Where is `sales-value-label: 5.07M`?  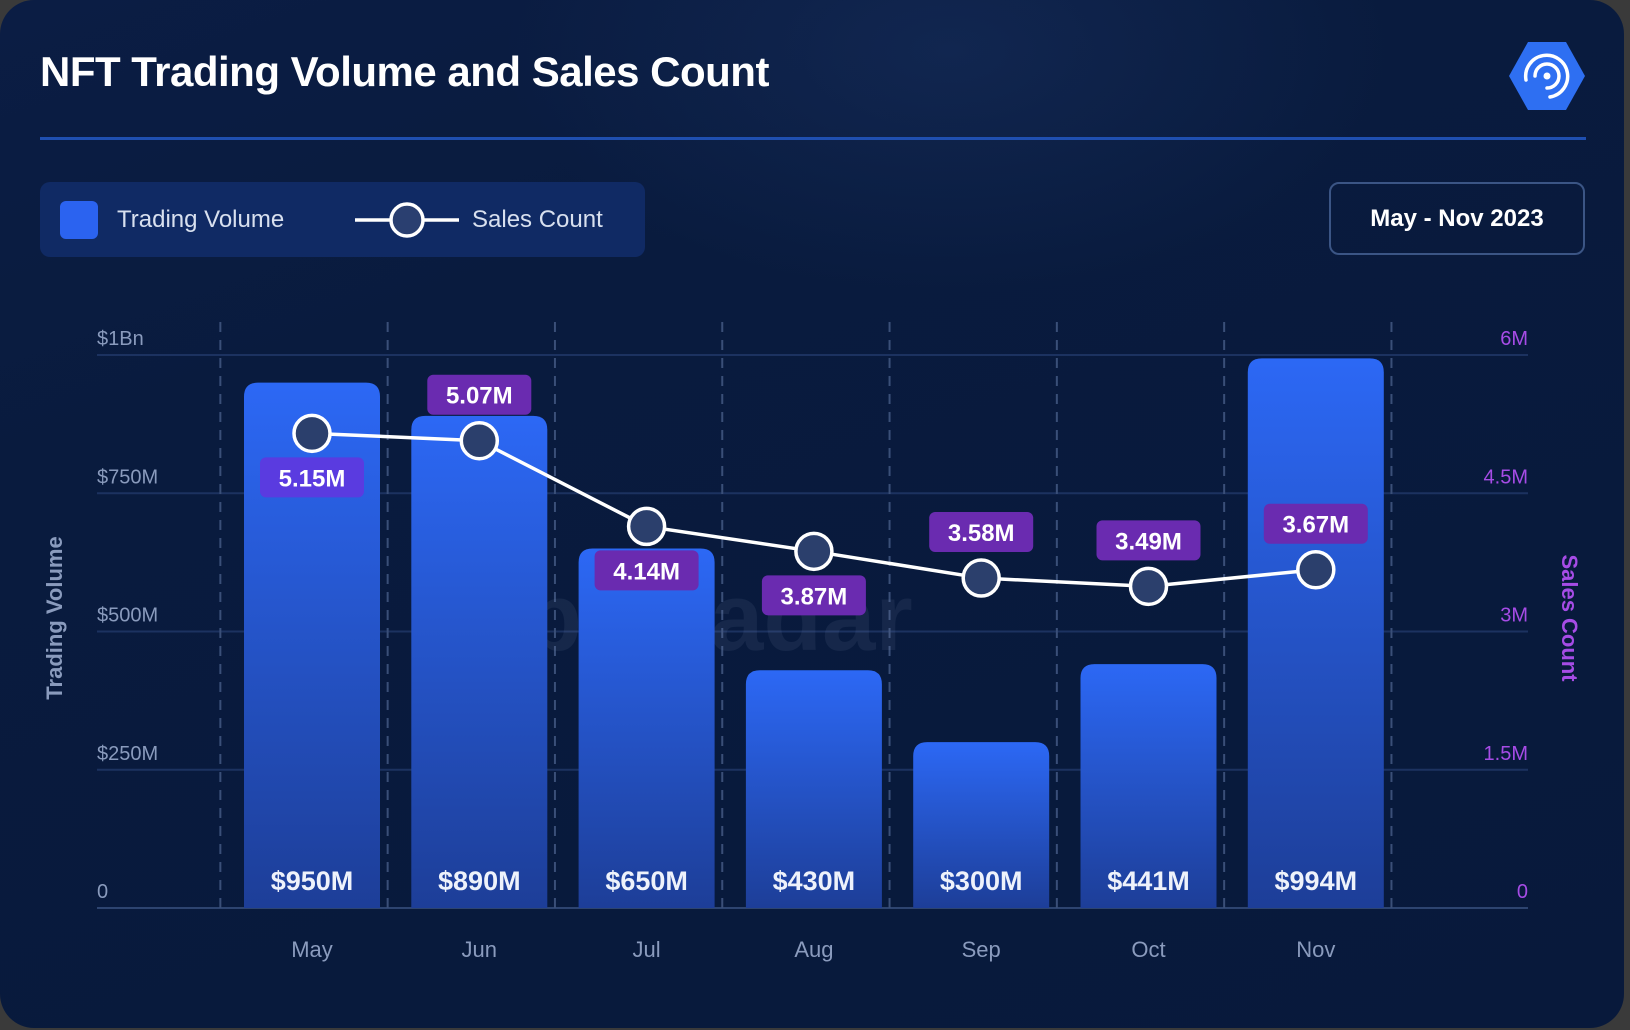
sales-value-label: 5.07M is located at coordinates (479, 396).